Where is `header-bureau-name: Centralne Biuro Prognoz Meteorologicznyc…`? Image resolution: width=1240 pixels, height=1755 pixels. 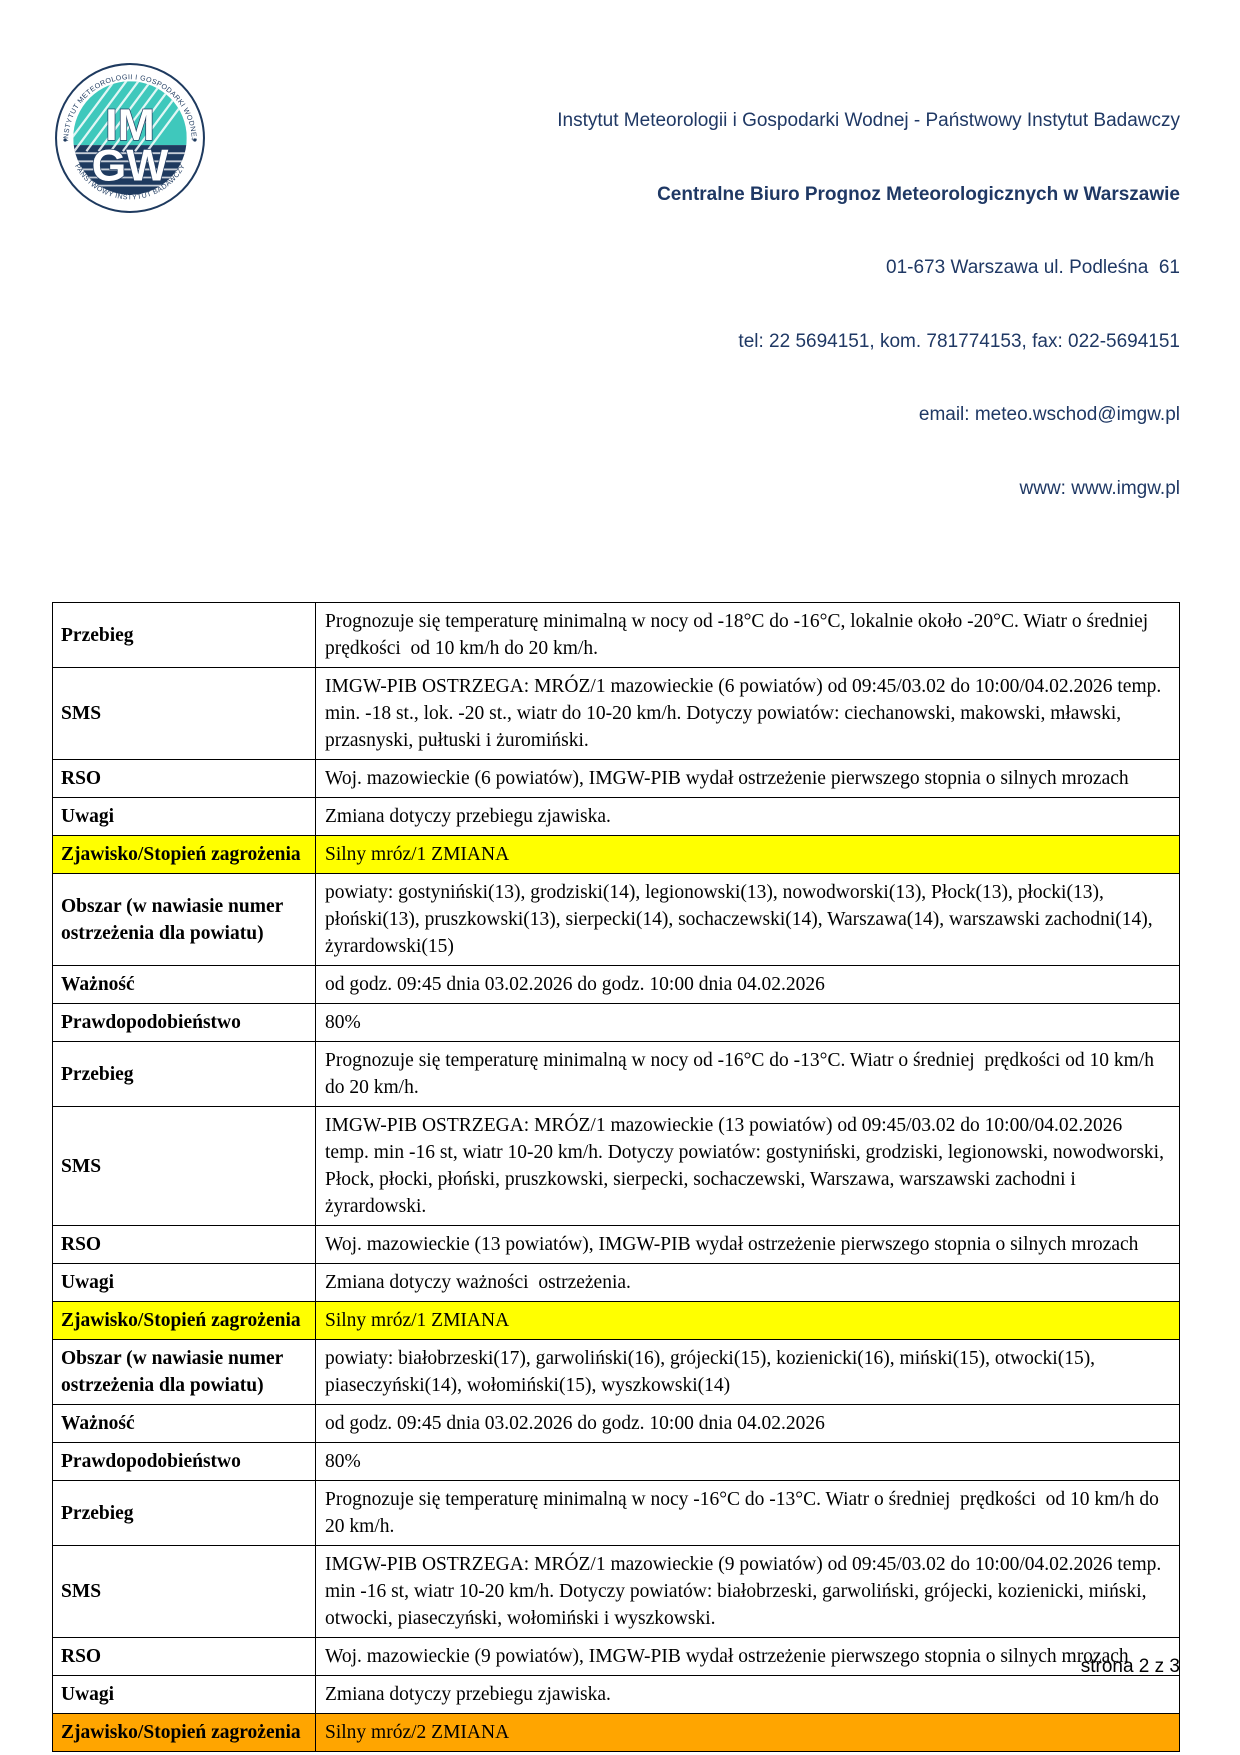
header-bureau-name: Centralne Biuro Prognoz Meteorologicznyc… is located at coordinates (918, 194).